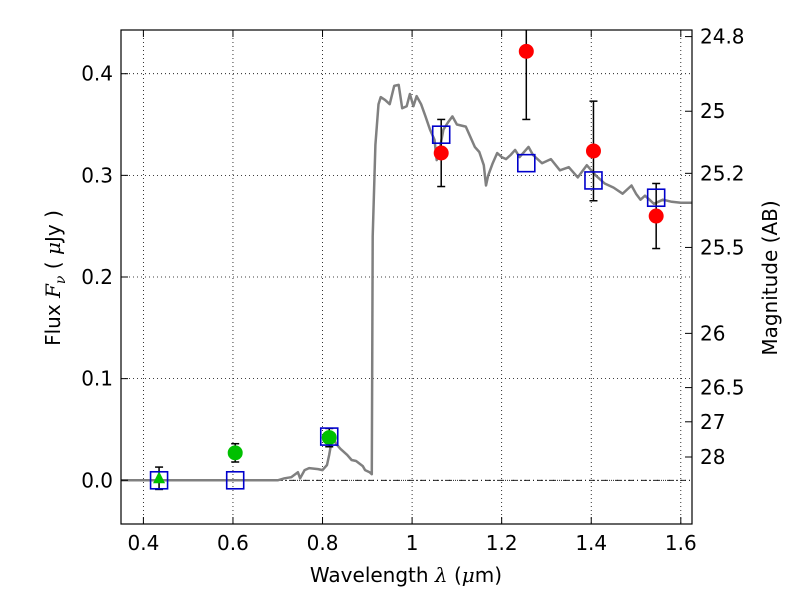  Describe the element at coordinates (712, 333) in the screenshot. I see `magnitude-tick-label: 26` at that location.